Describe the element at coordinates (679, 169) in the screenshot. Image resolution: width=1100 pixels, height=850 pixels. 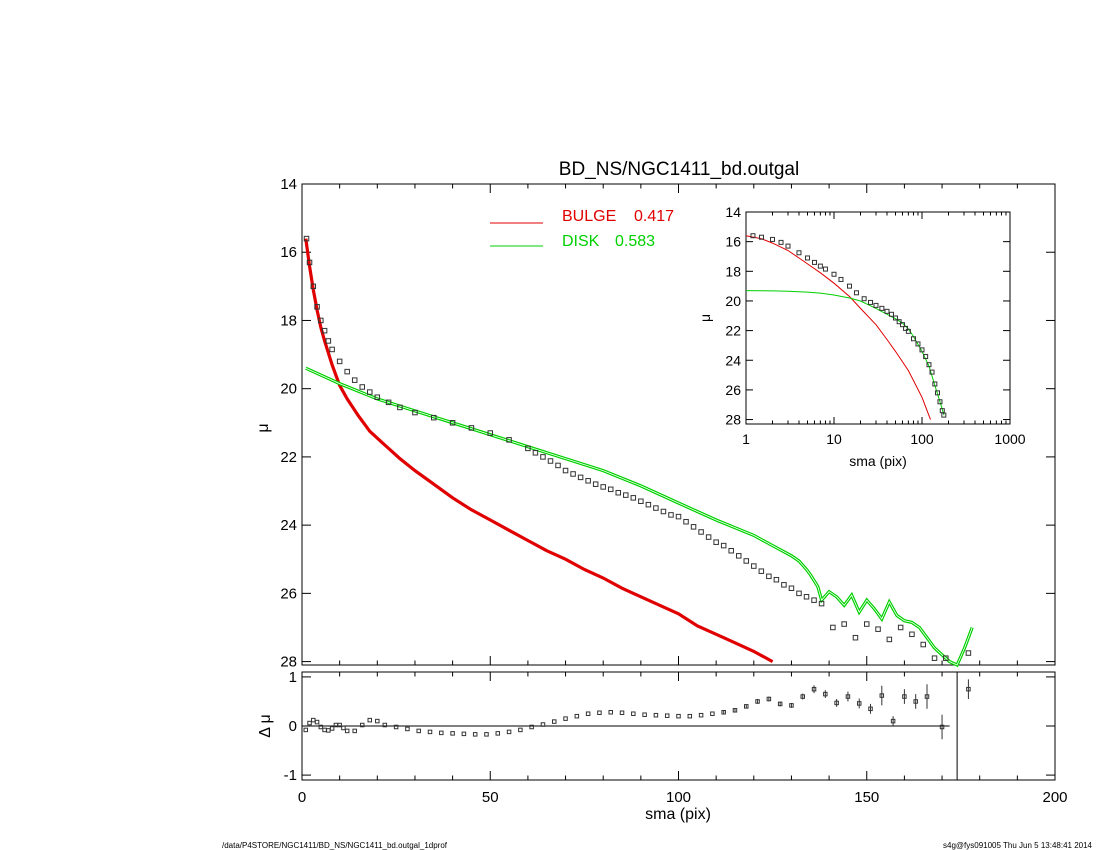
I see `chart-title: BD_NS/NGC1411_bd.outgal` at that location.